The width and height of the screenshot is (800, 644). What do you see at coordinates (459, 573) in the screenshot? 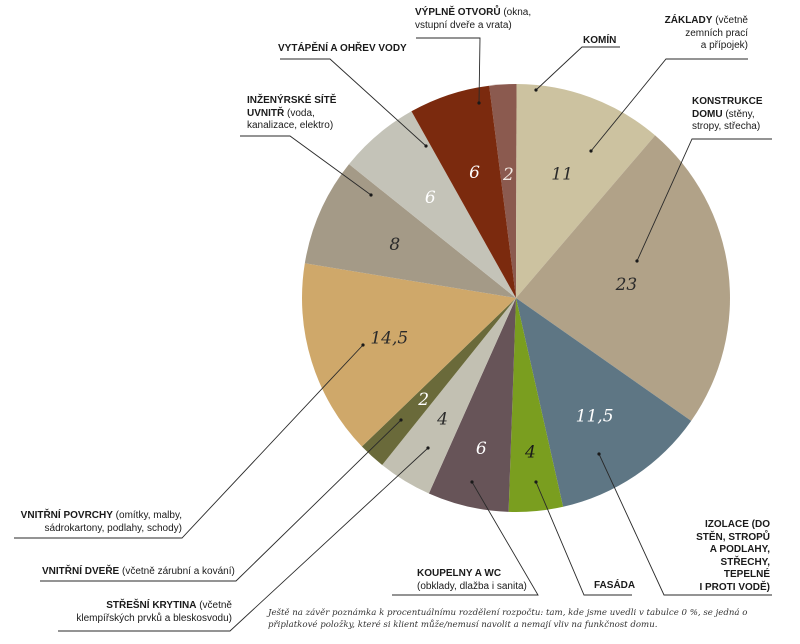
I see `label-koupelny-bold: KOUPELNY A WC` at bounding box center [459, 573].